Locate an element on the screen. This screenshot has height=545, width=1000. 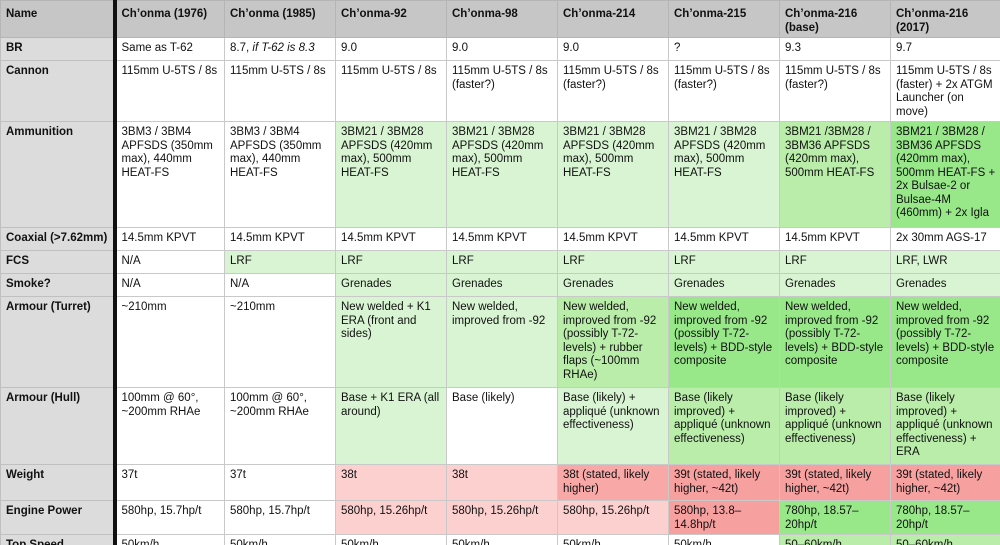
header-chonma-98: Ch’onma-98 is located at coordinates (502, 19).